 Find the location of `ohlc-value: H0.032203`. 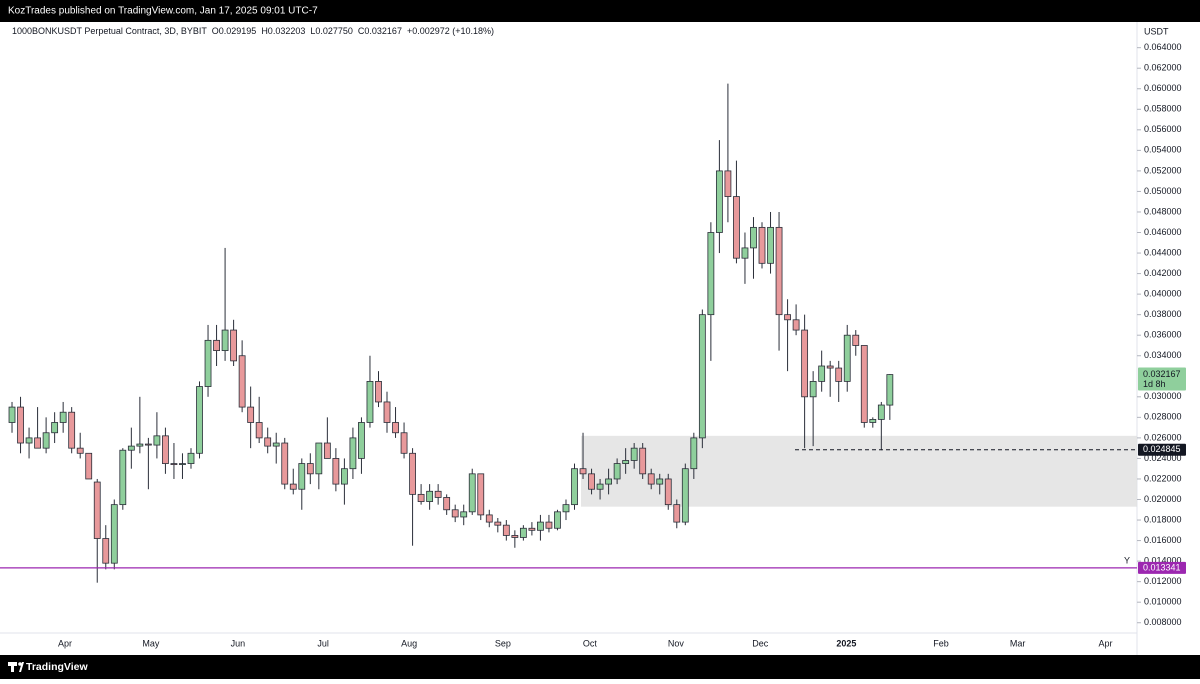

ohlc-value: H0.032203 is located at coordinates (283, 31).